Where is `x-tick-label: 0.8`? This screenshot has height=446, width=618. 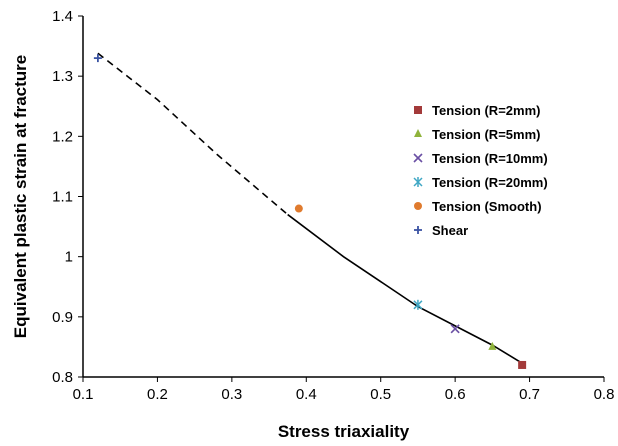
x-tick-label: 0.8 is located at coordinates (604, 394).